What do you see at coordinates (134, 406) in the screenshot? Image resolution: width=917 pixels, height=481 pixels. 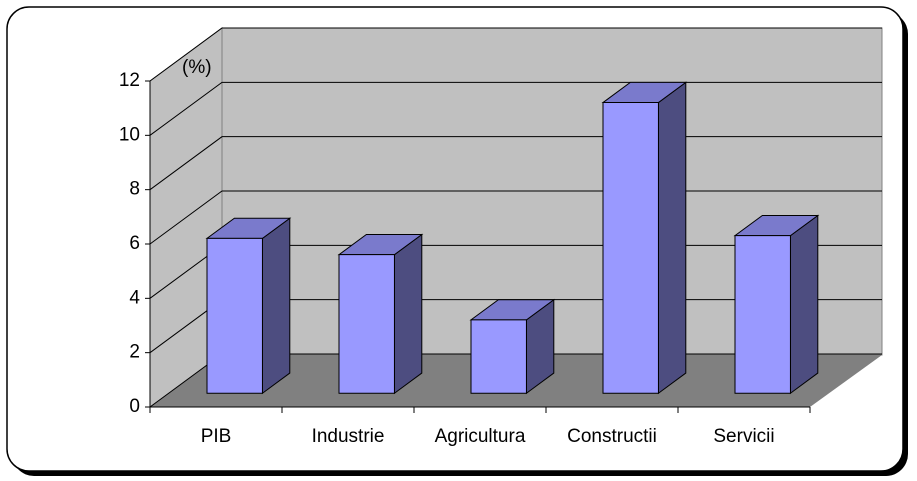 I see `y-tick-label: 0` at bounding box center [134, 406].